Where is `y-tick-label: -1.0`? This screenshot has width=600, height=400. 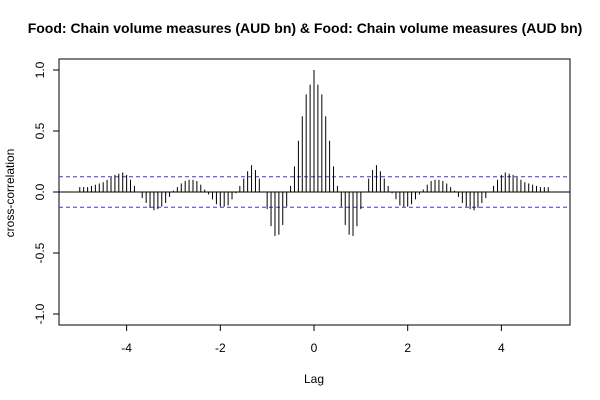 y-tick-label: -1.0 is located at coordinates (40, 313).